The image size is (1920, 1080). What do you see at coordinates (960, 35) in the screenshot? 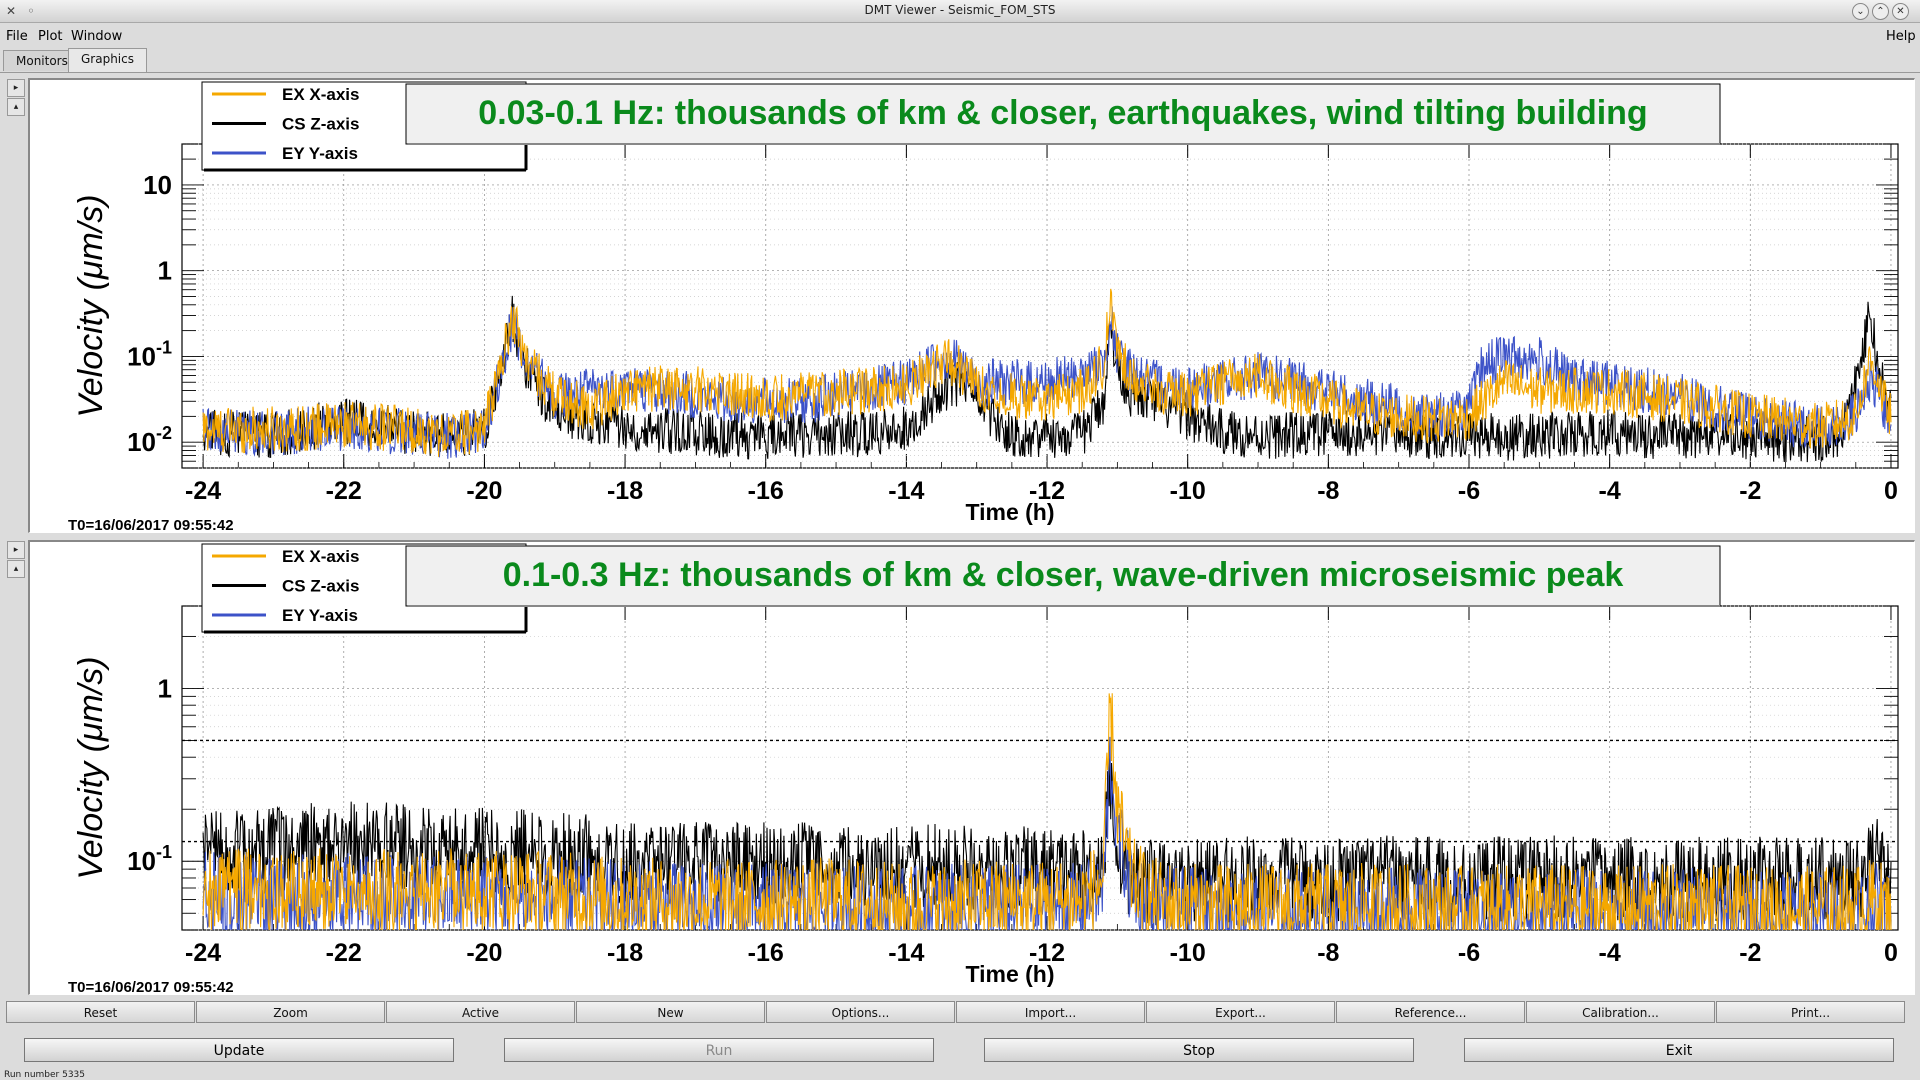
I see `menu-bar: File Plot Window Help` at bounding box center [960, 35].